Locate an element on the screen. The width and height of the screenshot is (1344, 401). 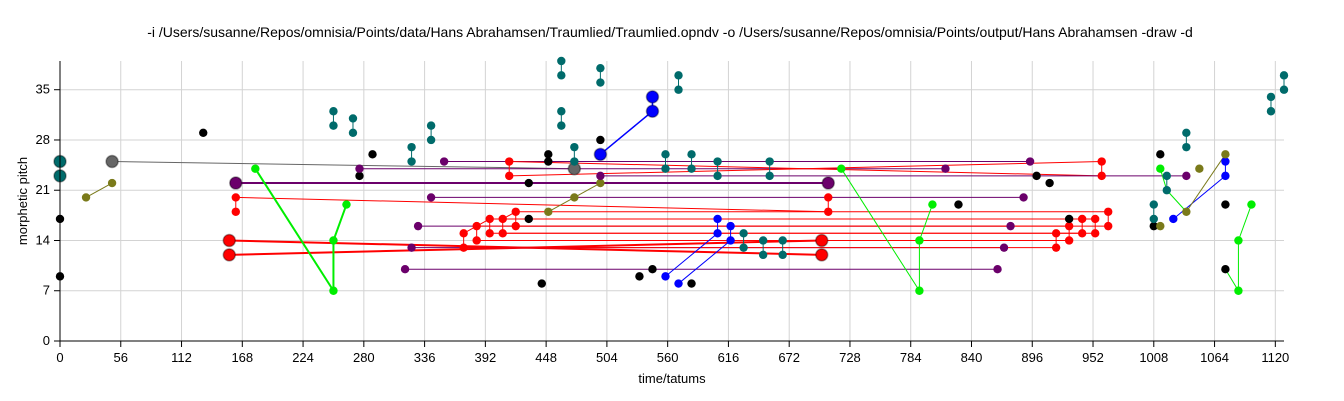
y-tick-label: 14 is located at coordinates (43, 239).